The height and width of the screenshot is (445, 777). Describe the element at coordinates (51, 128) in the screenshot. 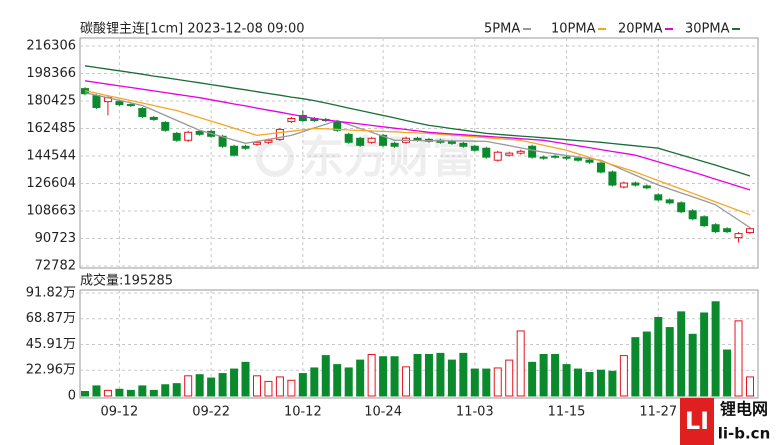

I see `y-tick-label: 162485` at that location.